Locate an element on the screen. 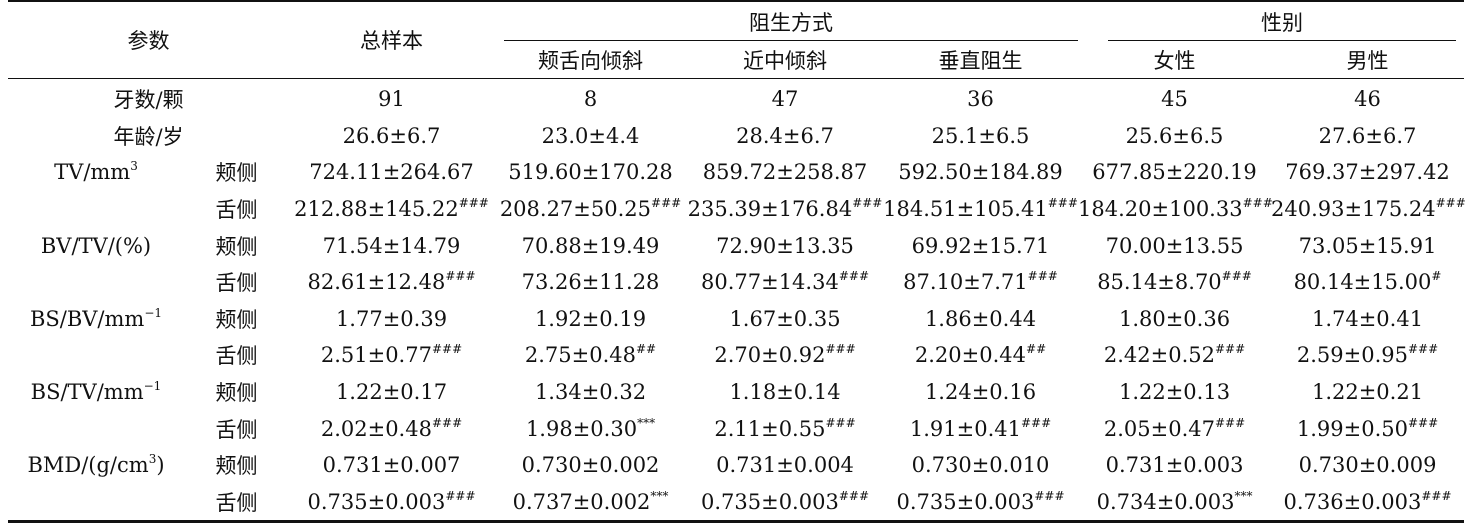 This screenshot has width=1470, height=523. table-cell: 27.6±6.7 is located at coordinates (1367, 136).